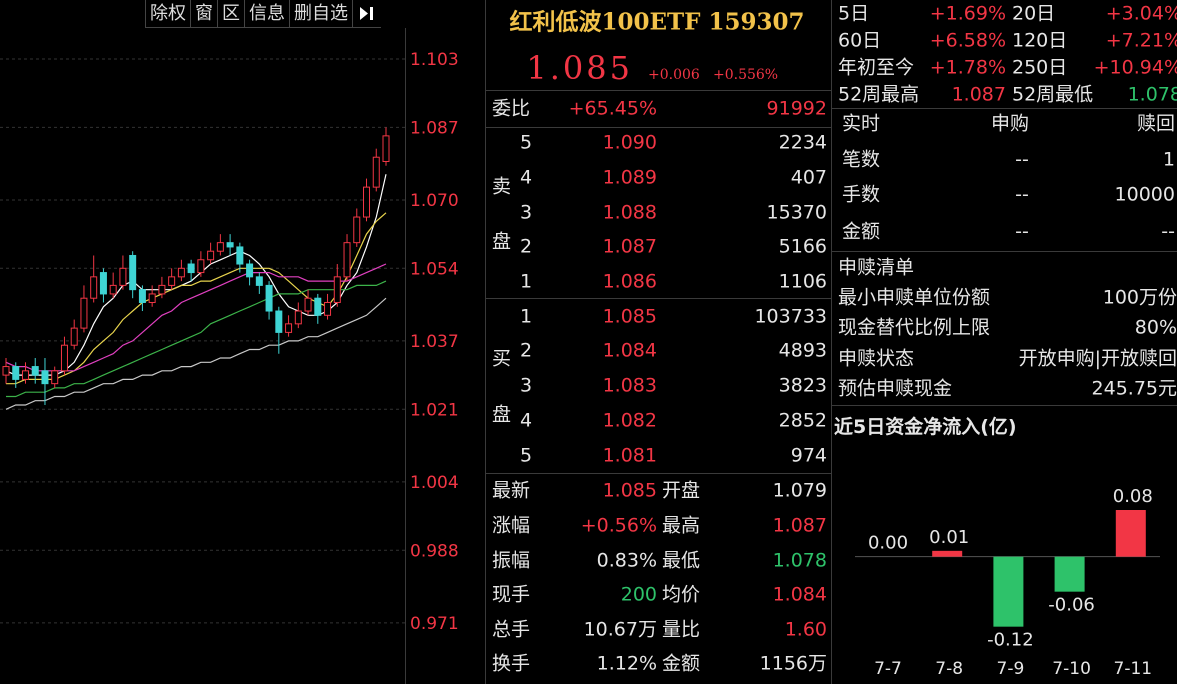 Image resolution: width=1177 pixels, height=684 pixels. Describe the element at coordinates (1071, 669) in the screenshot. I see `x-tick-label: 7-10` at that location.